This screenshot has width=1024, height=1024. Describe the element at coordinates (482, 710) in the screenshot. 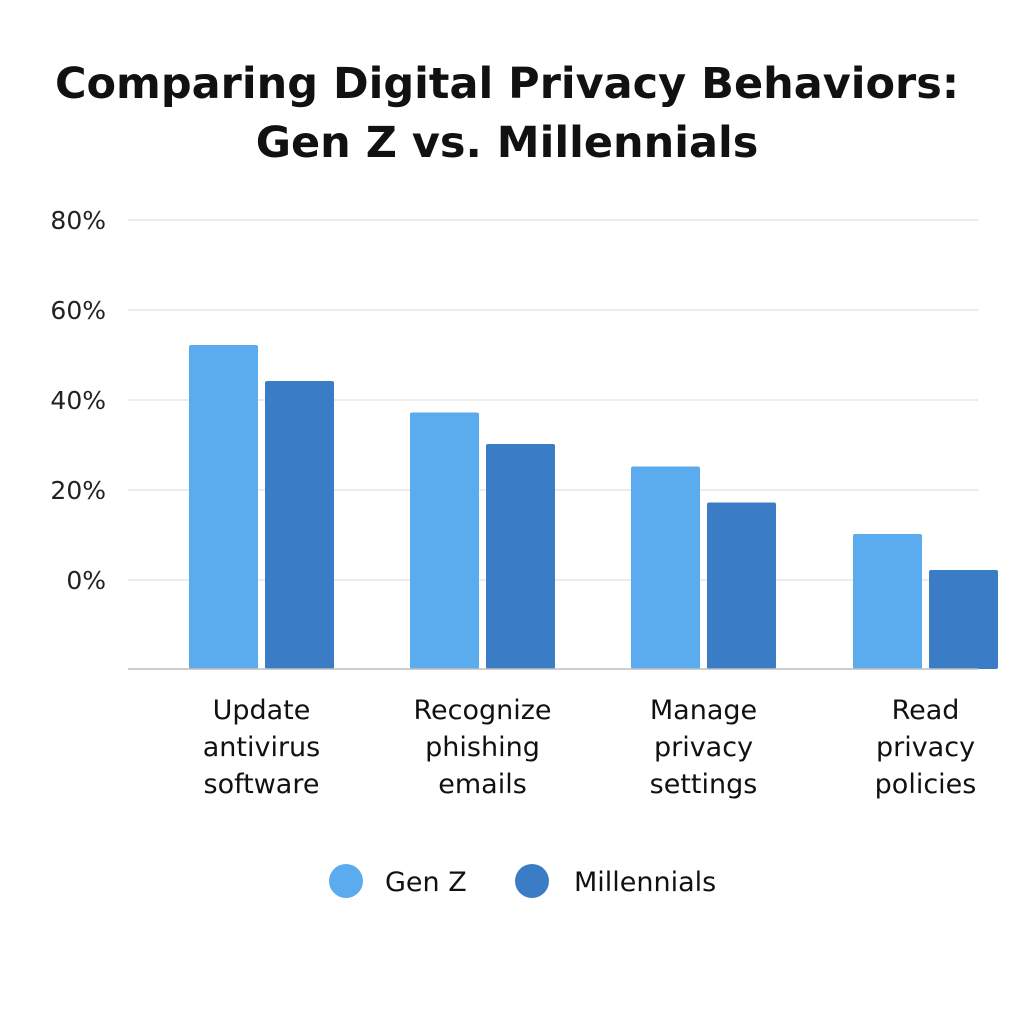

I see `x-category-label: Recognize` at that location.